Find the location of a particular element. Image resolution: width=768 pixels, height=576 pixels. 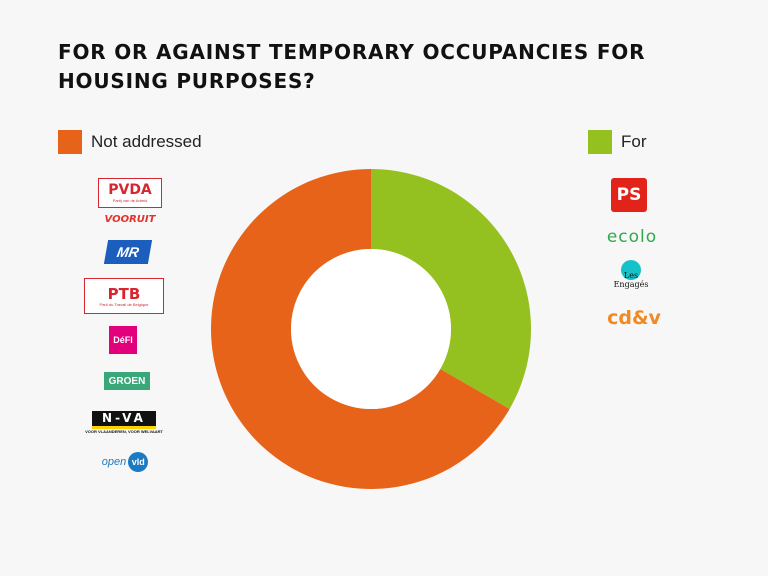

les-engages-icon is located at coordinates (631, 269).